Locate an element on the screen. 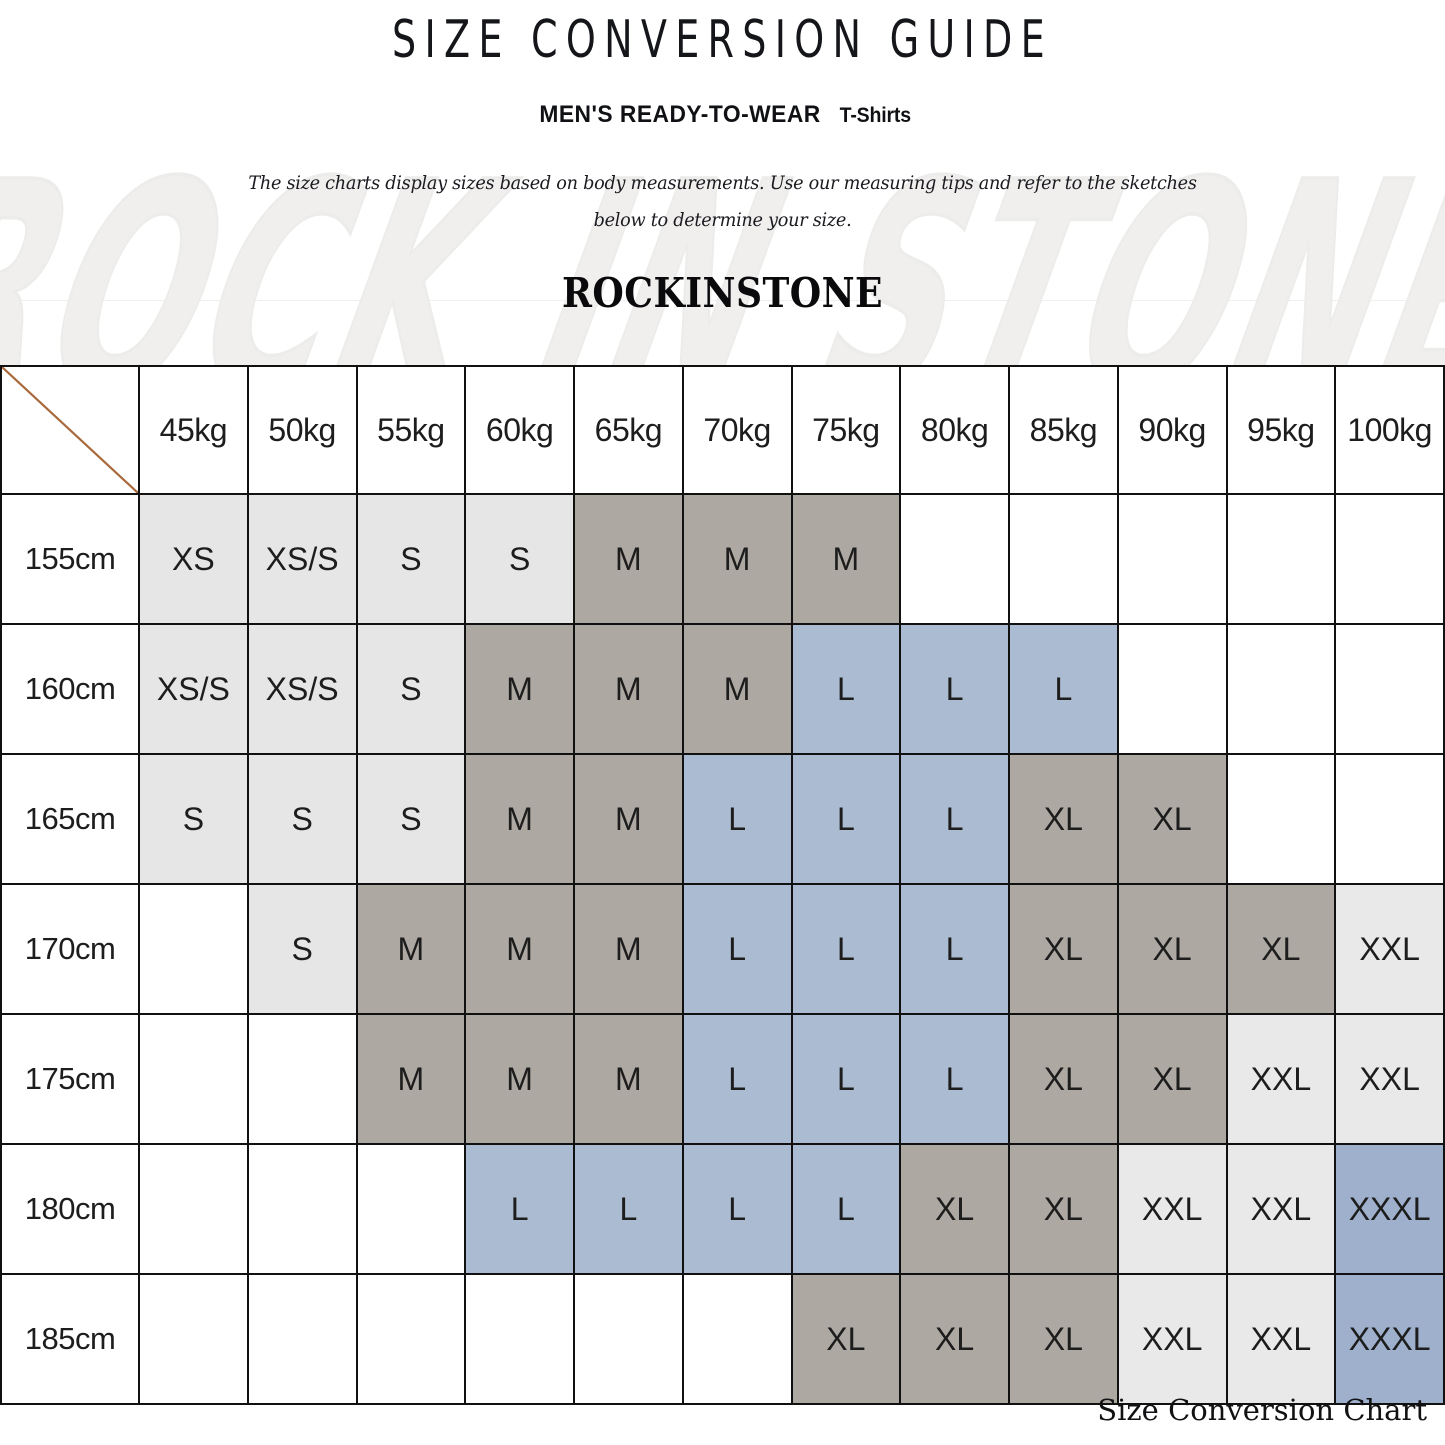 The height and width of the screenshot is (1445, 1445). size-cell-180cm-75kg: L is located at coordinates (846, 1209).